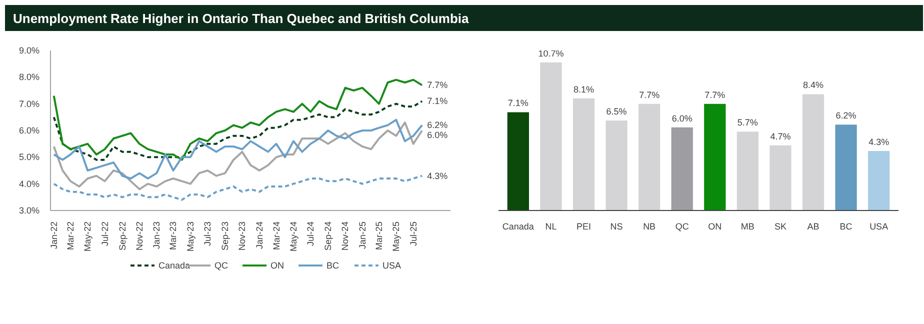 This screenshot has height=324, width=924. What do you see at coordinates (277, 265) in the screenshot?
I see `legend-label: ON` at bounding box center [277, 265].